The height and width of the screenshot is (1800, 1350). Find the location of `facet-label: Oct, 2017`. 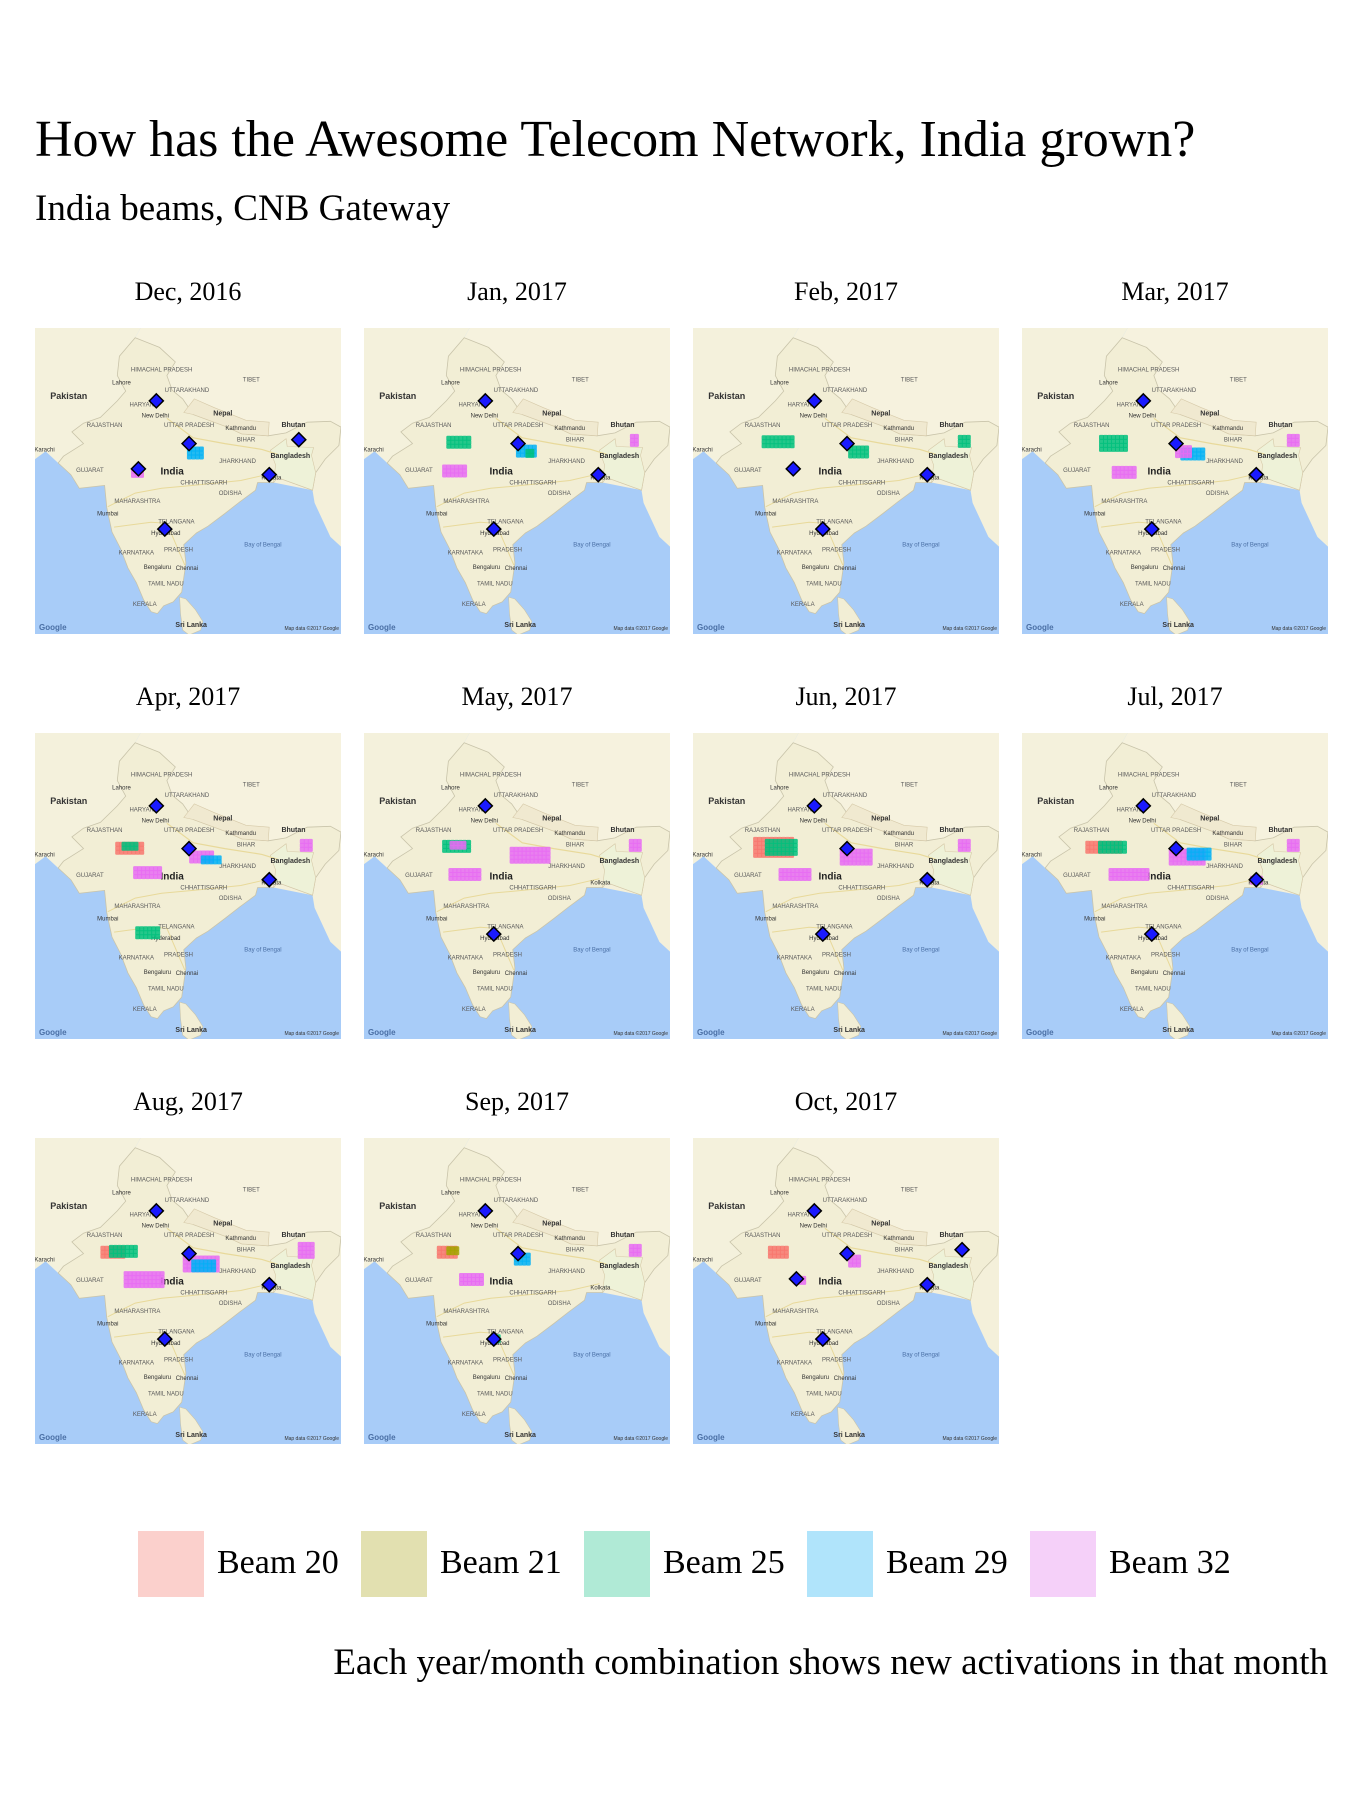

facet-label: Oct, 2017 is located at coordinates (846, 1101).